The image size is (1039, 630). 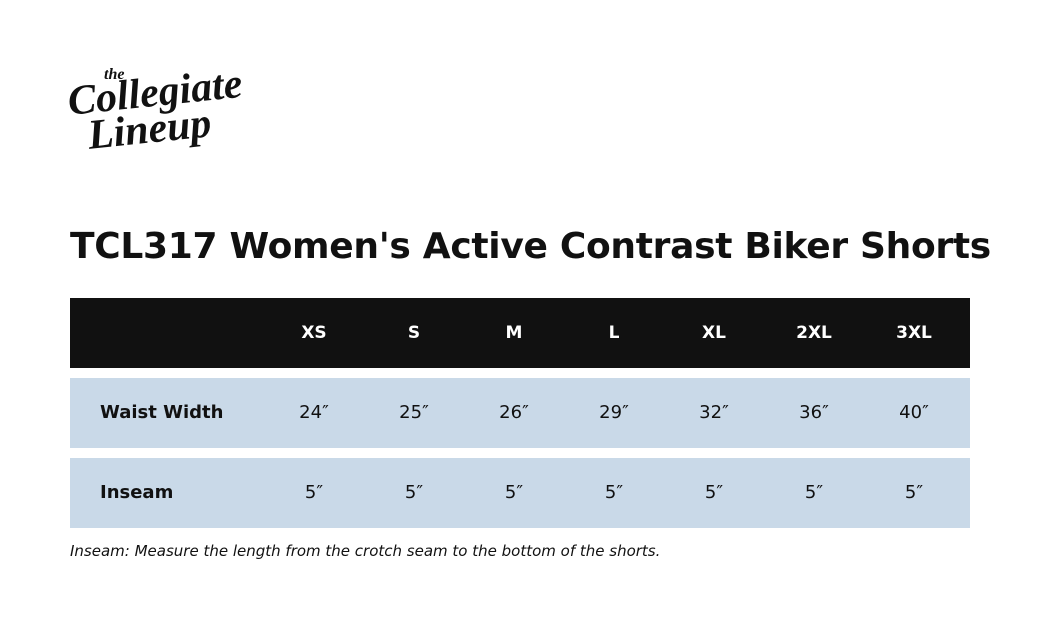 I want to click on header-cell: S, so click(x=414, y=333).